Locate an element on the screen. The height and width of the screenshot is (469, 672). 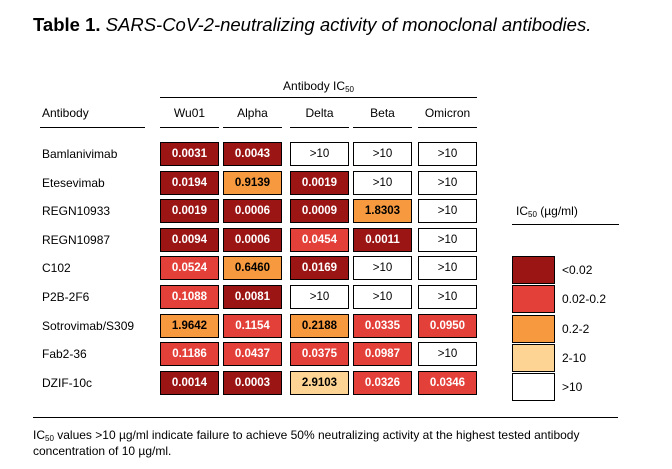
group-header-sub: 50 is located at coordinates (349, 89).